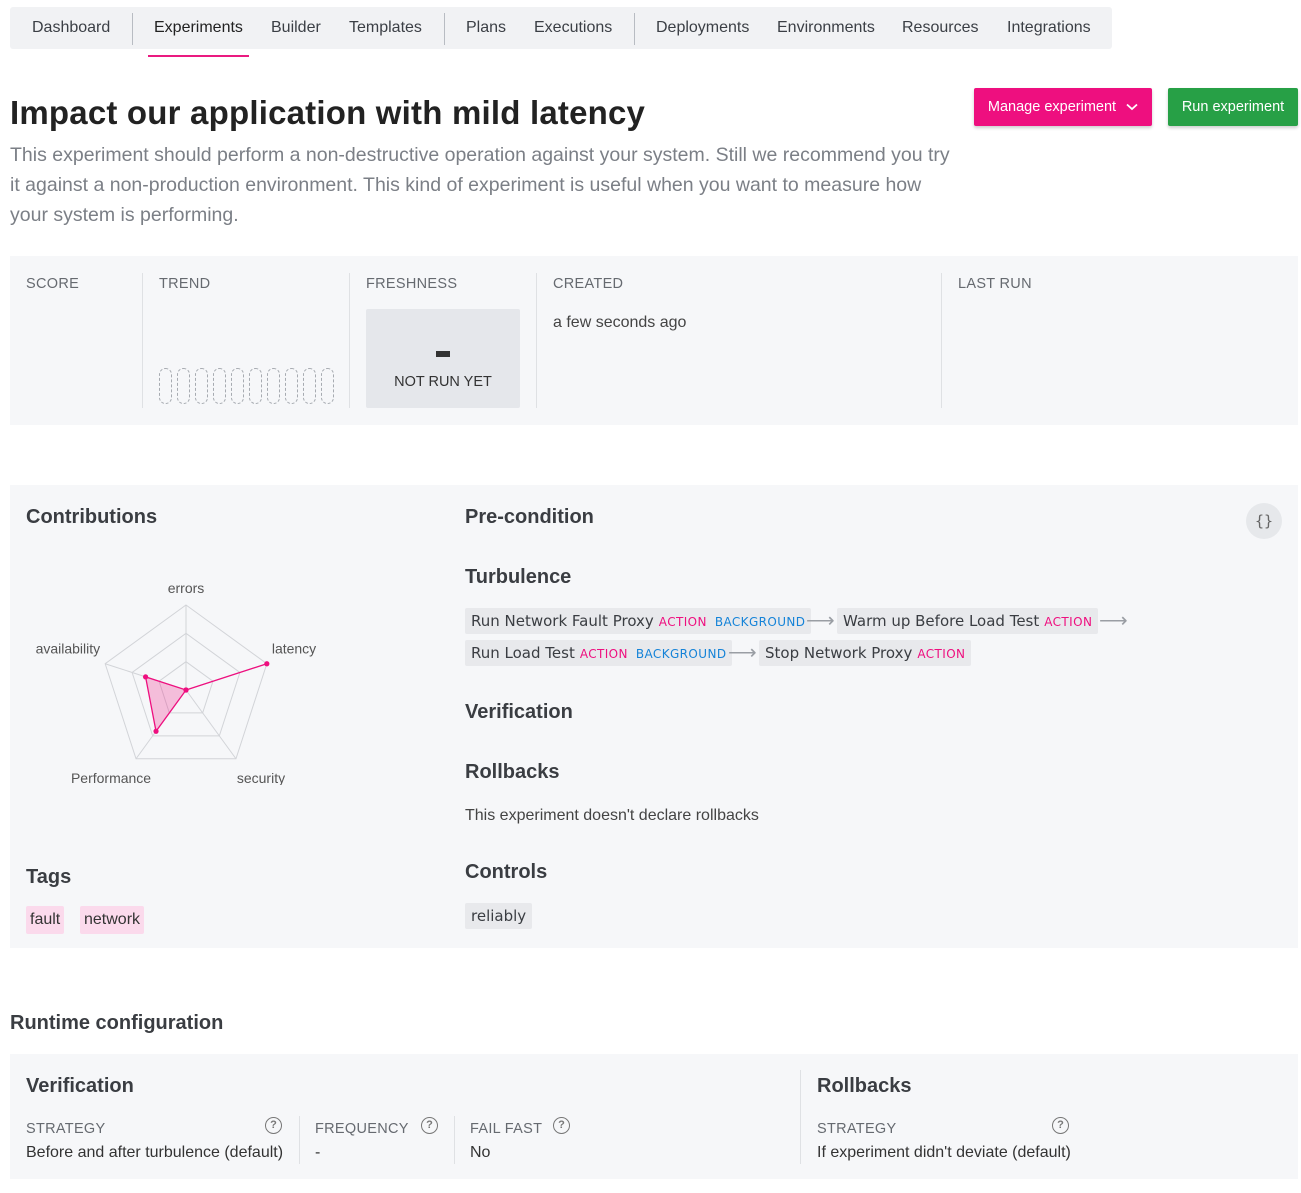  Describe the element at coordinates (995, 284) in the screenshot. I see `last-run-label: LAST RUN` at that location.